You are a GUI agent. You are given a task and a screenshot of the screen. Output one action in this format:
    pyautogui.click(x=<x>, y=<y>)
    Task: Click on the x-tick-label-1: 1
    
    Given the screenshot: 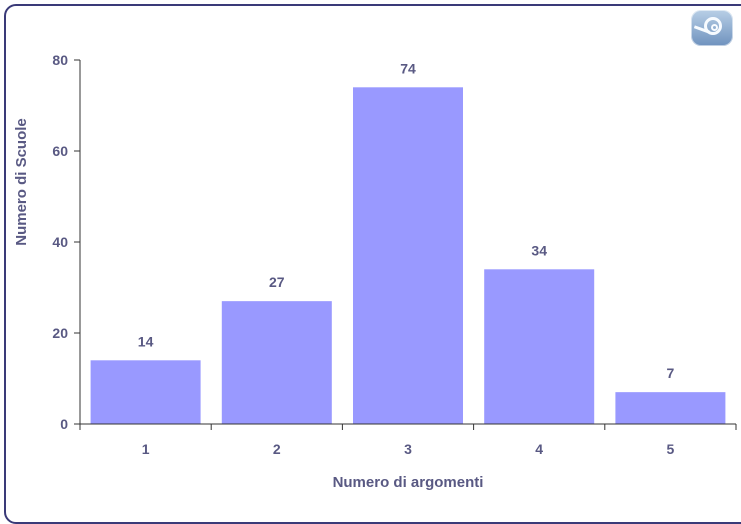 What is the action you would take?
    pyautogui.click(x=146, y=449)
    